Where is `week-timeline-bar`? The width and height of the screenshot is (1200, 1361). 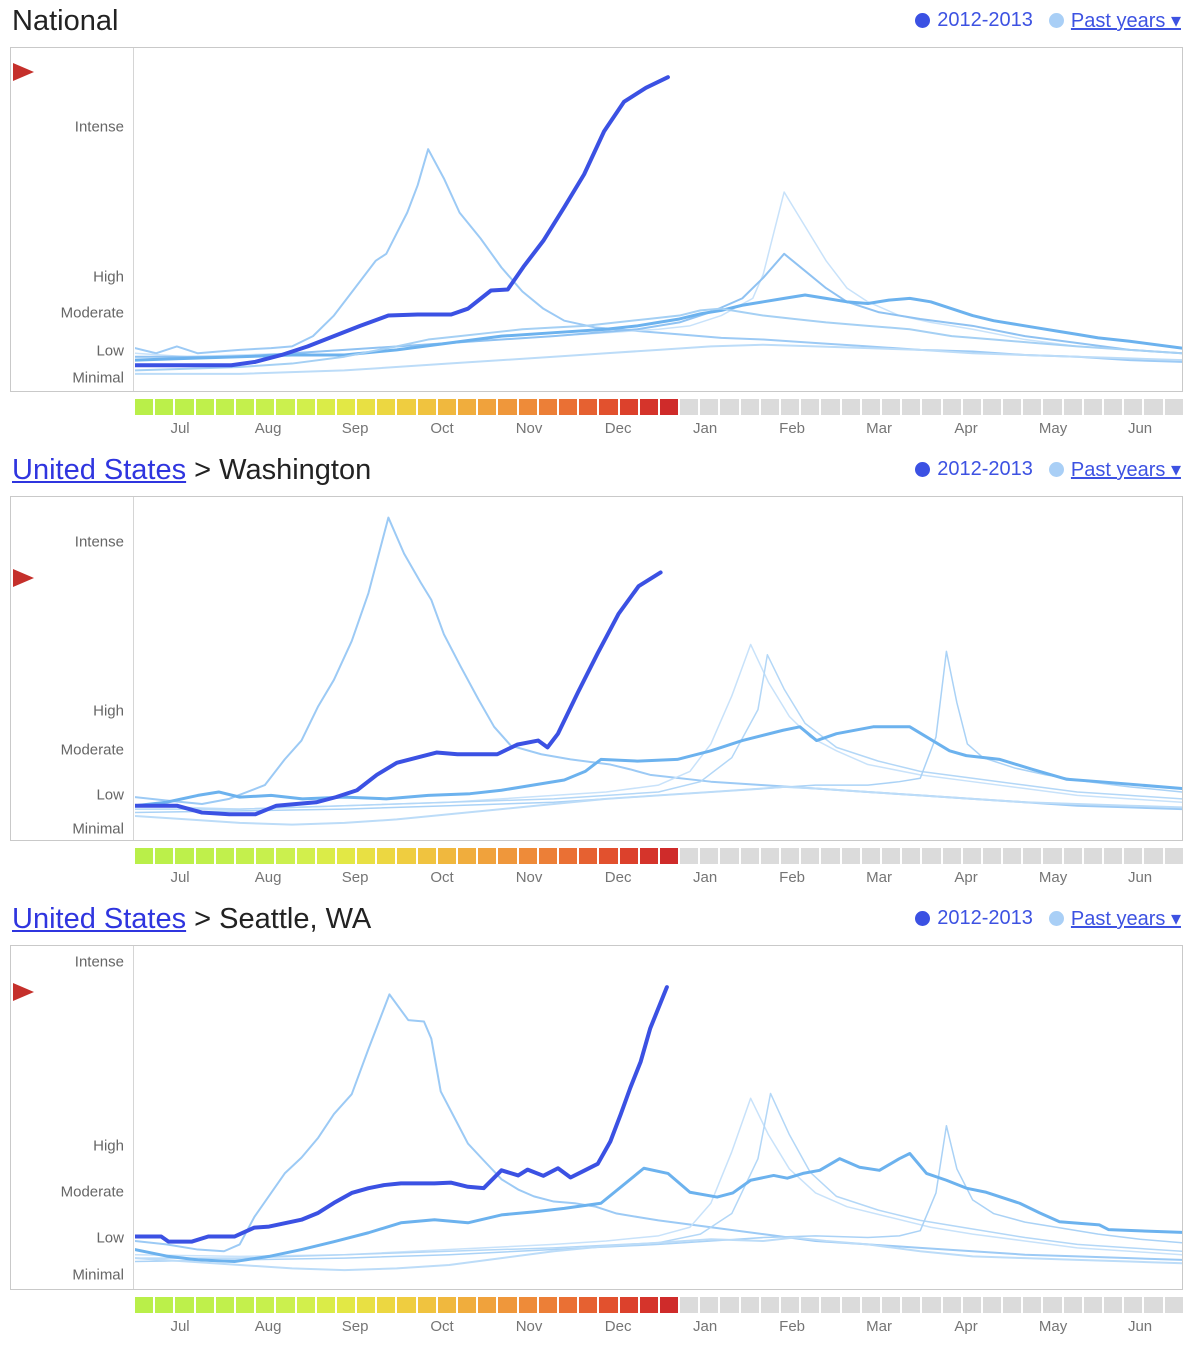
week-timeline-bar is located at coordinates (659, 407).